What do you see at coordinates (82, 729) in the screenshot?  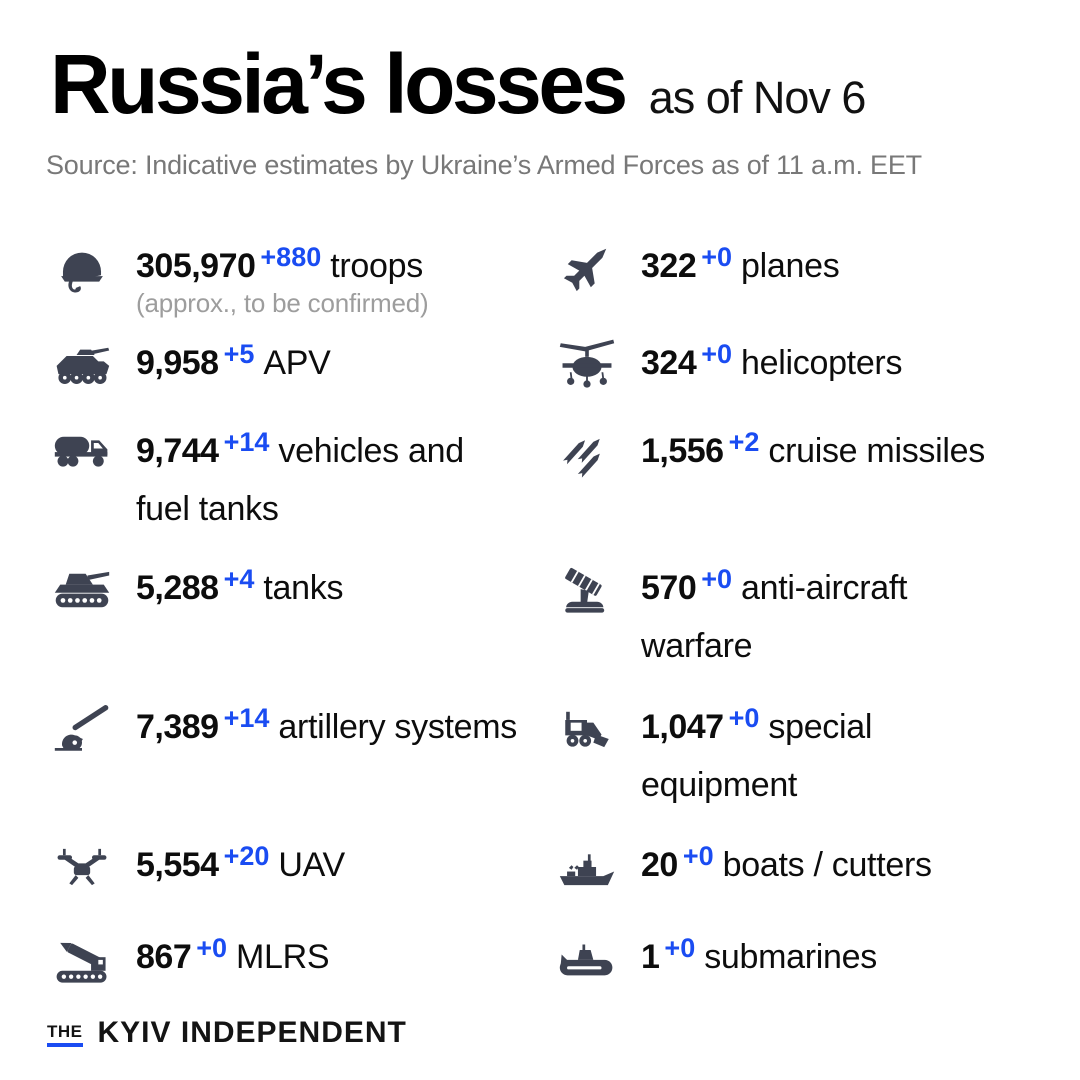 I see `artillery-icon` at bounding box center [82, 729].